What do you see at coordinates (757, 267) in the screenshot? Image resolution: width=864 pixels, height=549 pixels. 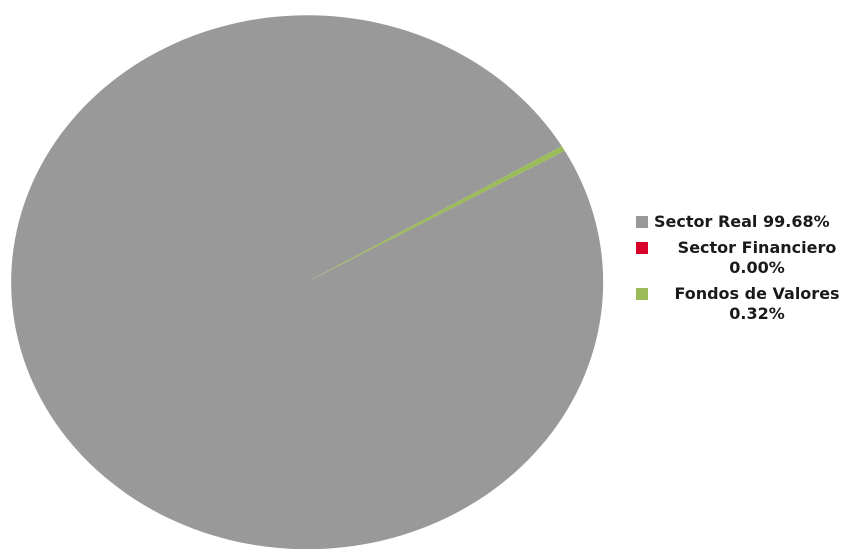 I see `legend-value-sector-financiero: 0.00%` at bounding box center [757, 267].